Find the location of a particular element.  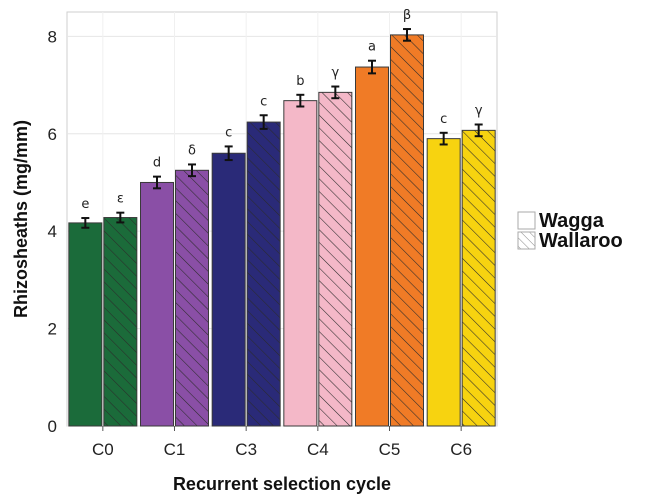

bar-C5-Wallaroo is located at coordinates (407, 230).